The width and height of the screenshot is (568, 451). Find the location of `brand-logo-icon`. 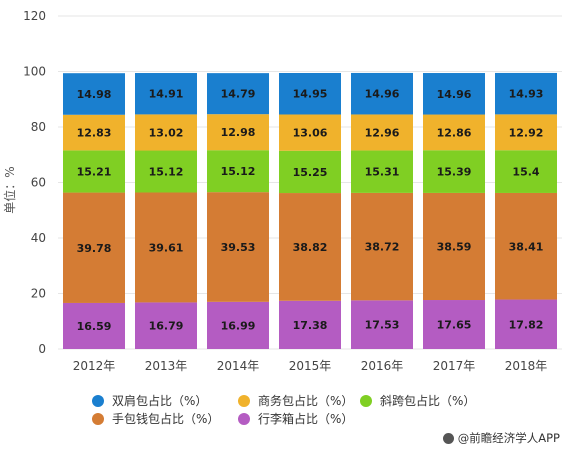

brand-logo-icon is located at coordinates (448, 438).